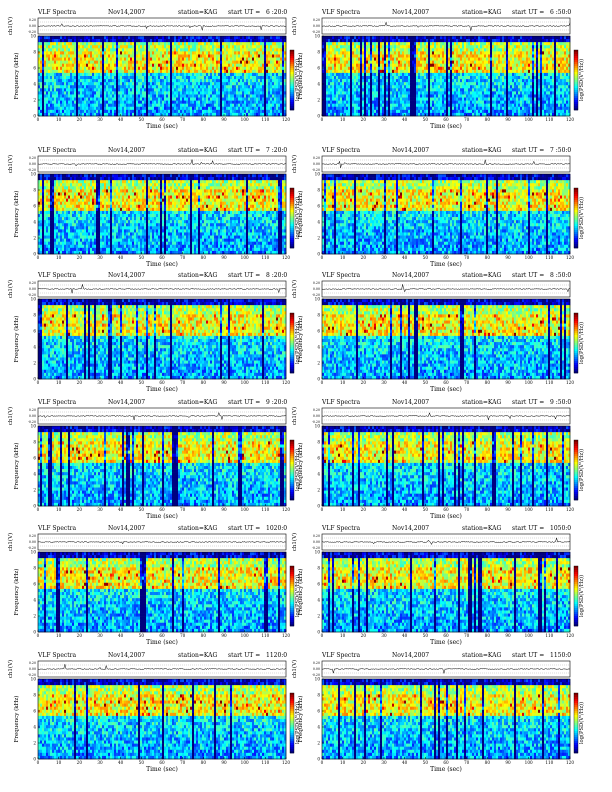 This screenshot has width=612, height=792. What do you see at coordinates (121, 762) in the screenshot?
I see `x-tick-label: 40` at bounding box center [121, 762].